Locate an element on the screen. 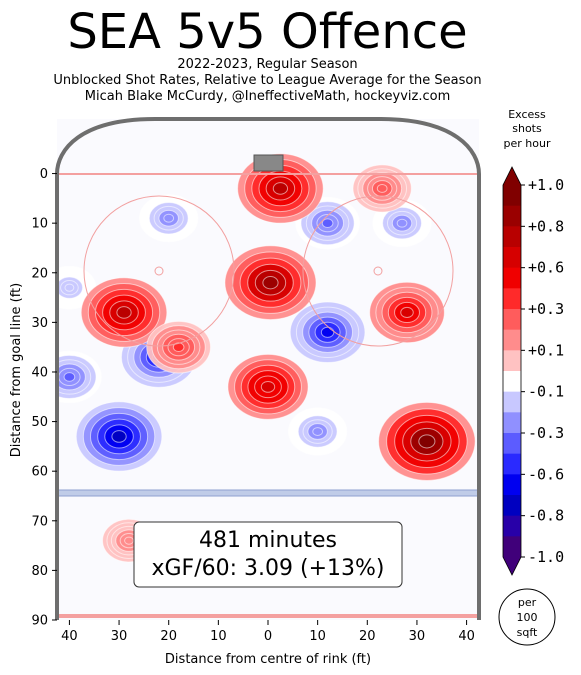  y-tick-label: 60 is located at coordinates (39, 472).